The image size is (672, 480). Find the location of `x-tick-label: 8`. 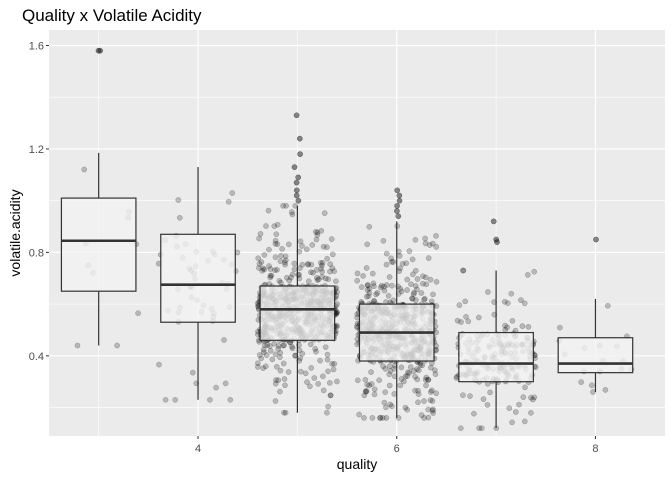

x-tick-label: 8 is located at coordinates (595, 449).